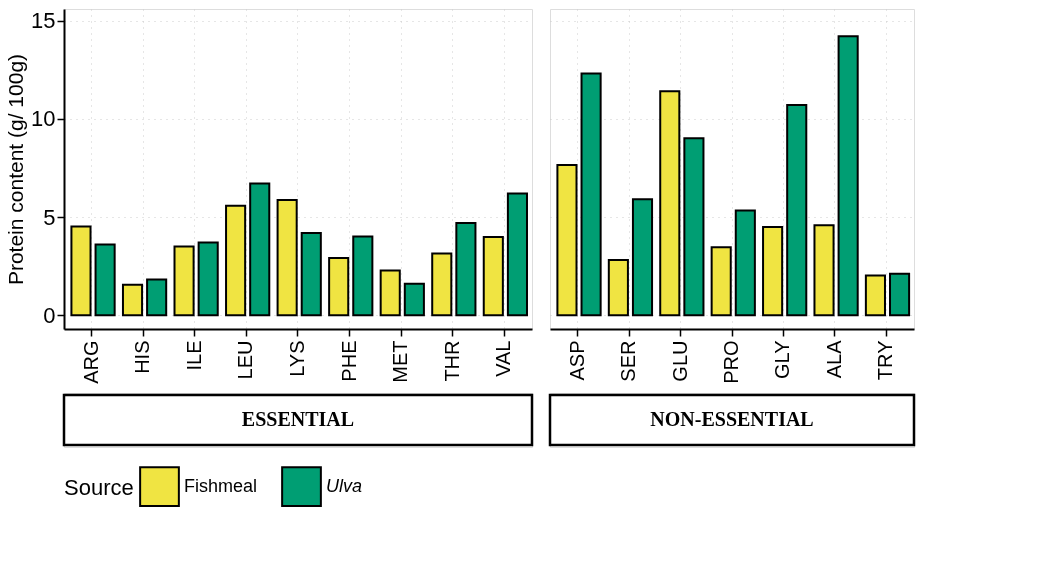 Image resolution: width=1039 pixels, height=579 pixels. I want to click on x-tick-label: THR, so click(451, 361).